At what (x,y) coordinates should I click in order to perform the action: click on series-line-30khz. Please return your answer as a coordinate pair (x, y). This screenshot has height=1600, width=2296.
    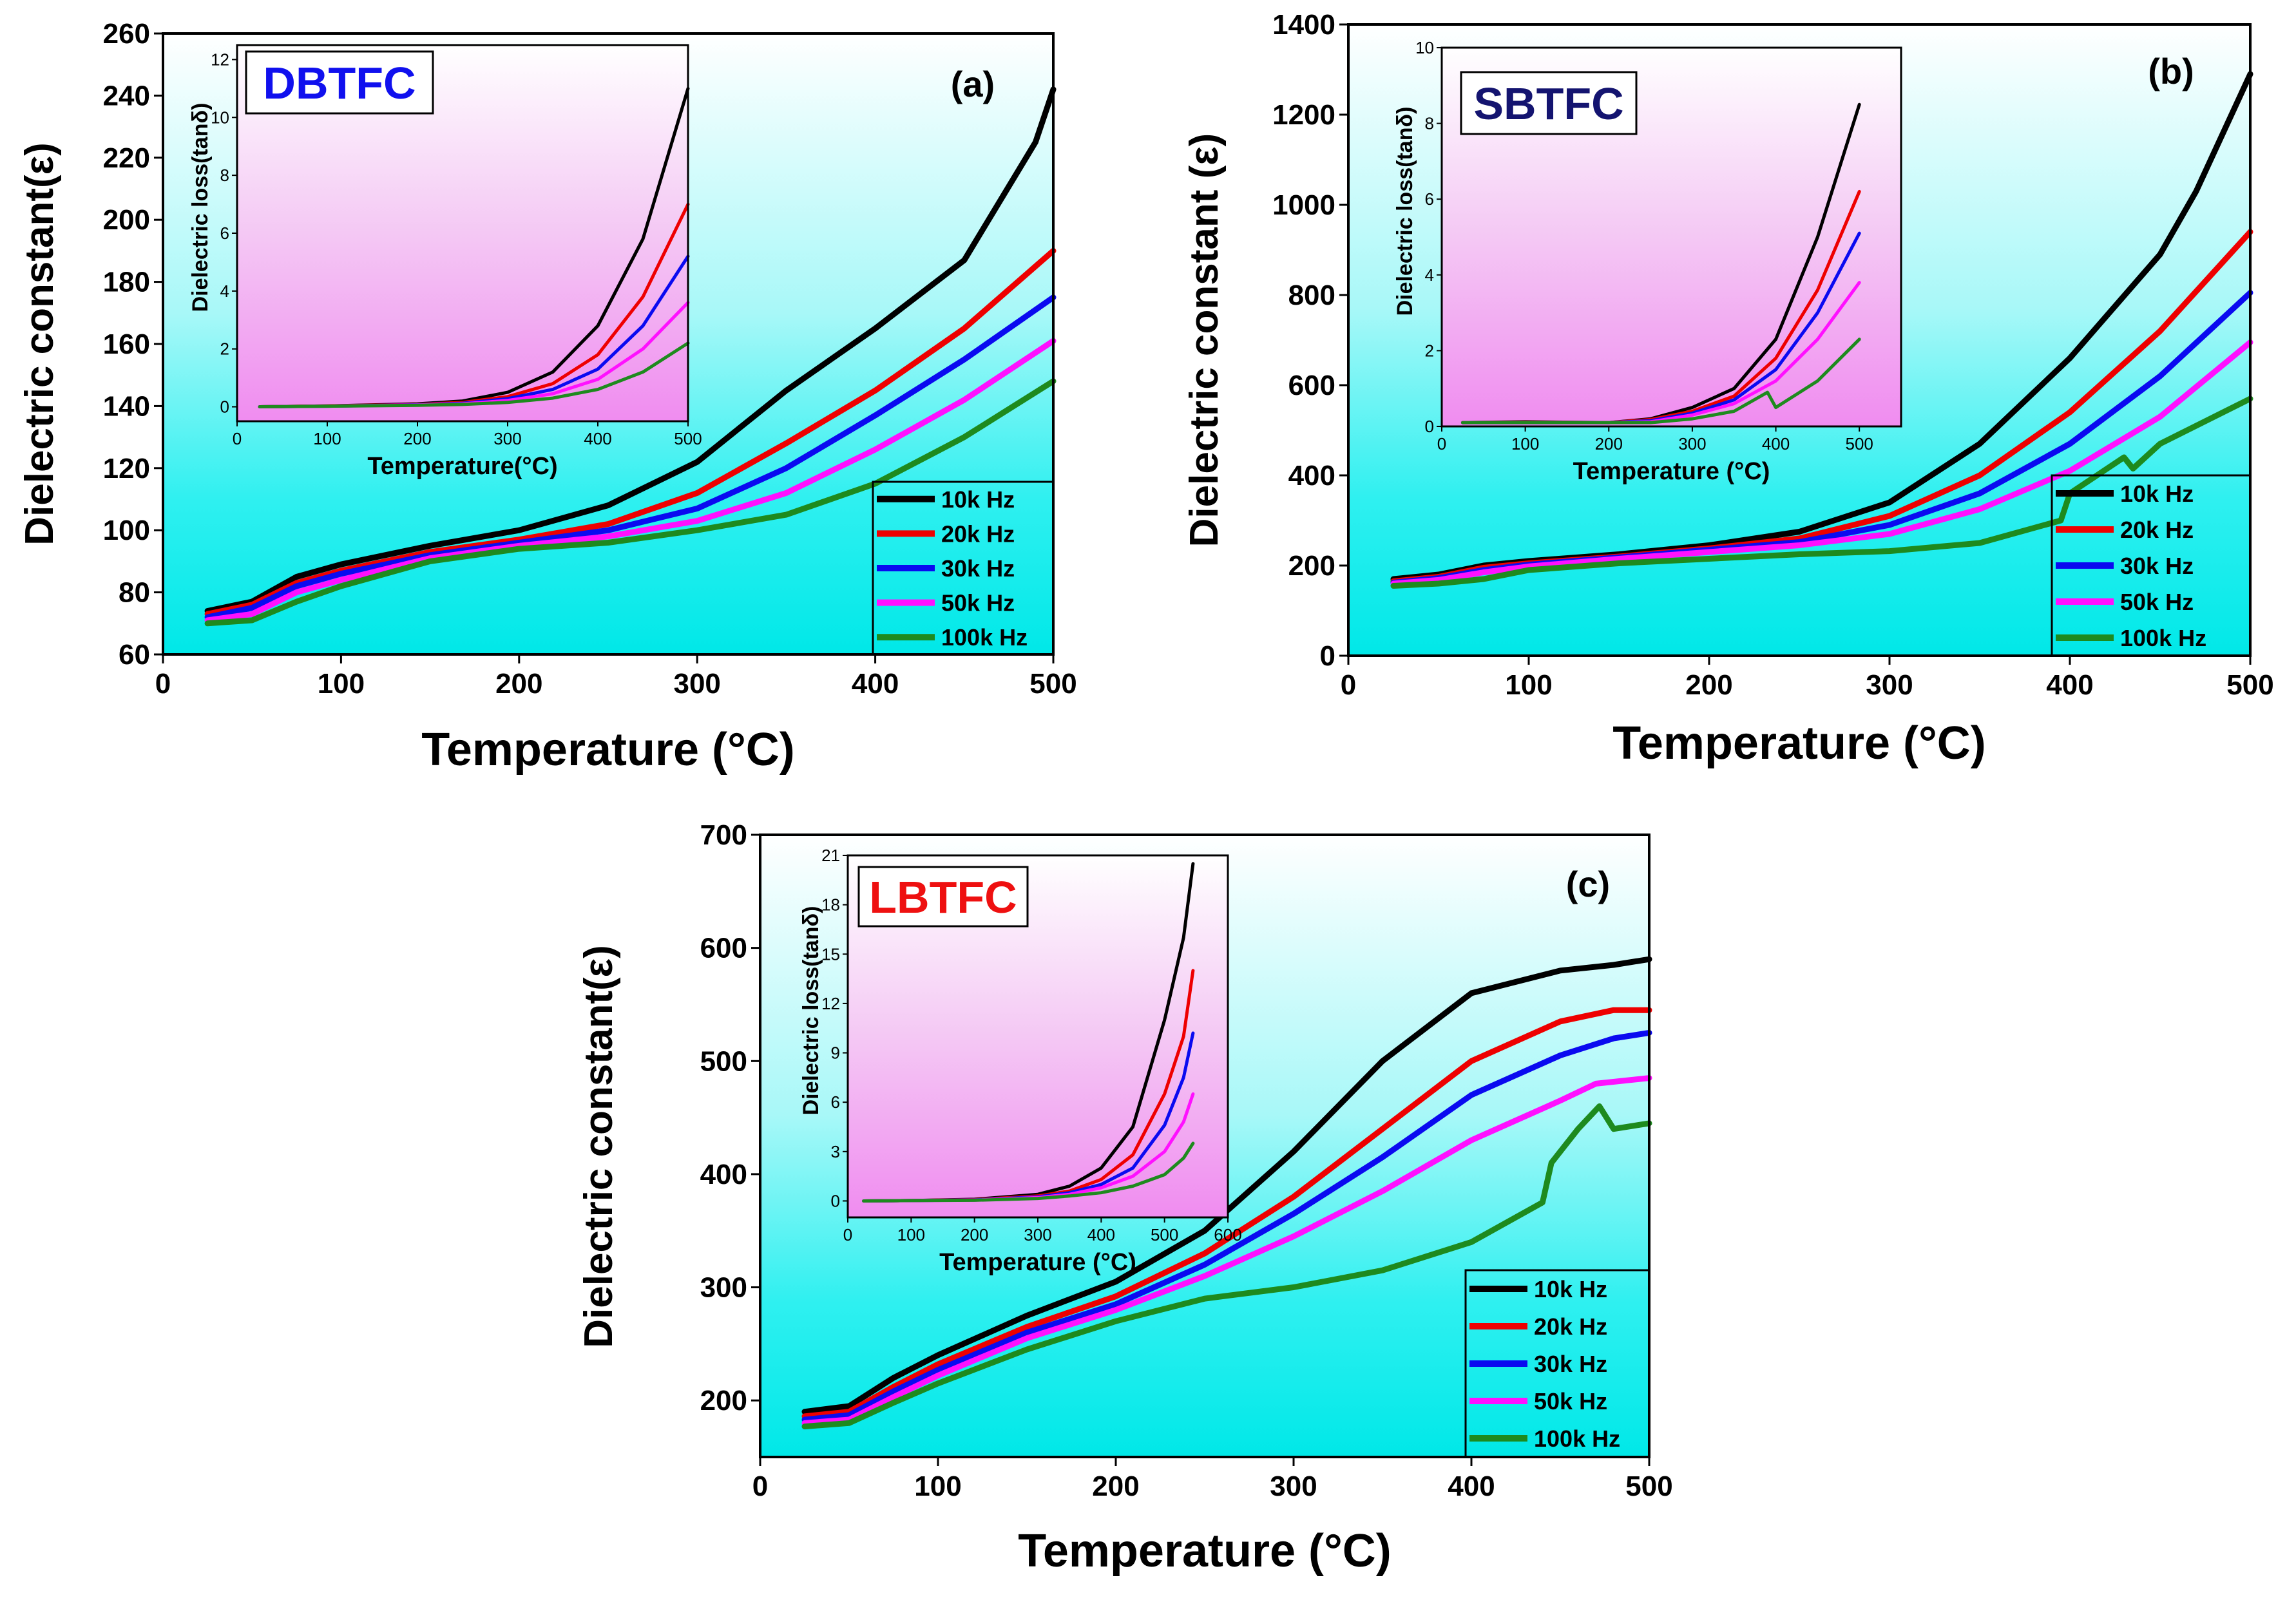
    Looking at the image, I should click on (1226, 1226).